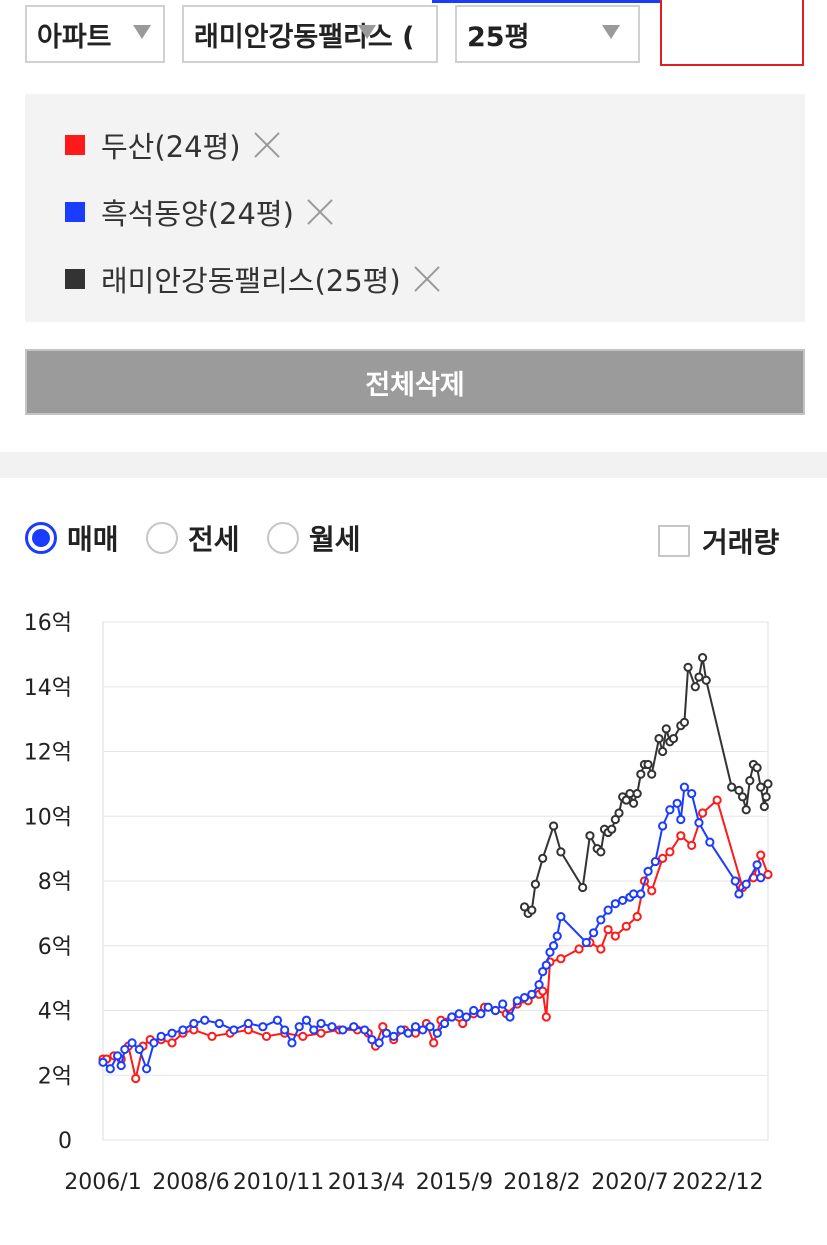  Describe the element at coordinates (413, 465) in the screenshot. I see `section-divider` at that location.